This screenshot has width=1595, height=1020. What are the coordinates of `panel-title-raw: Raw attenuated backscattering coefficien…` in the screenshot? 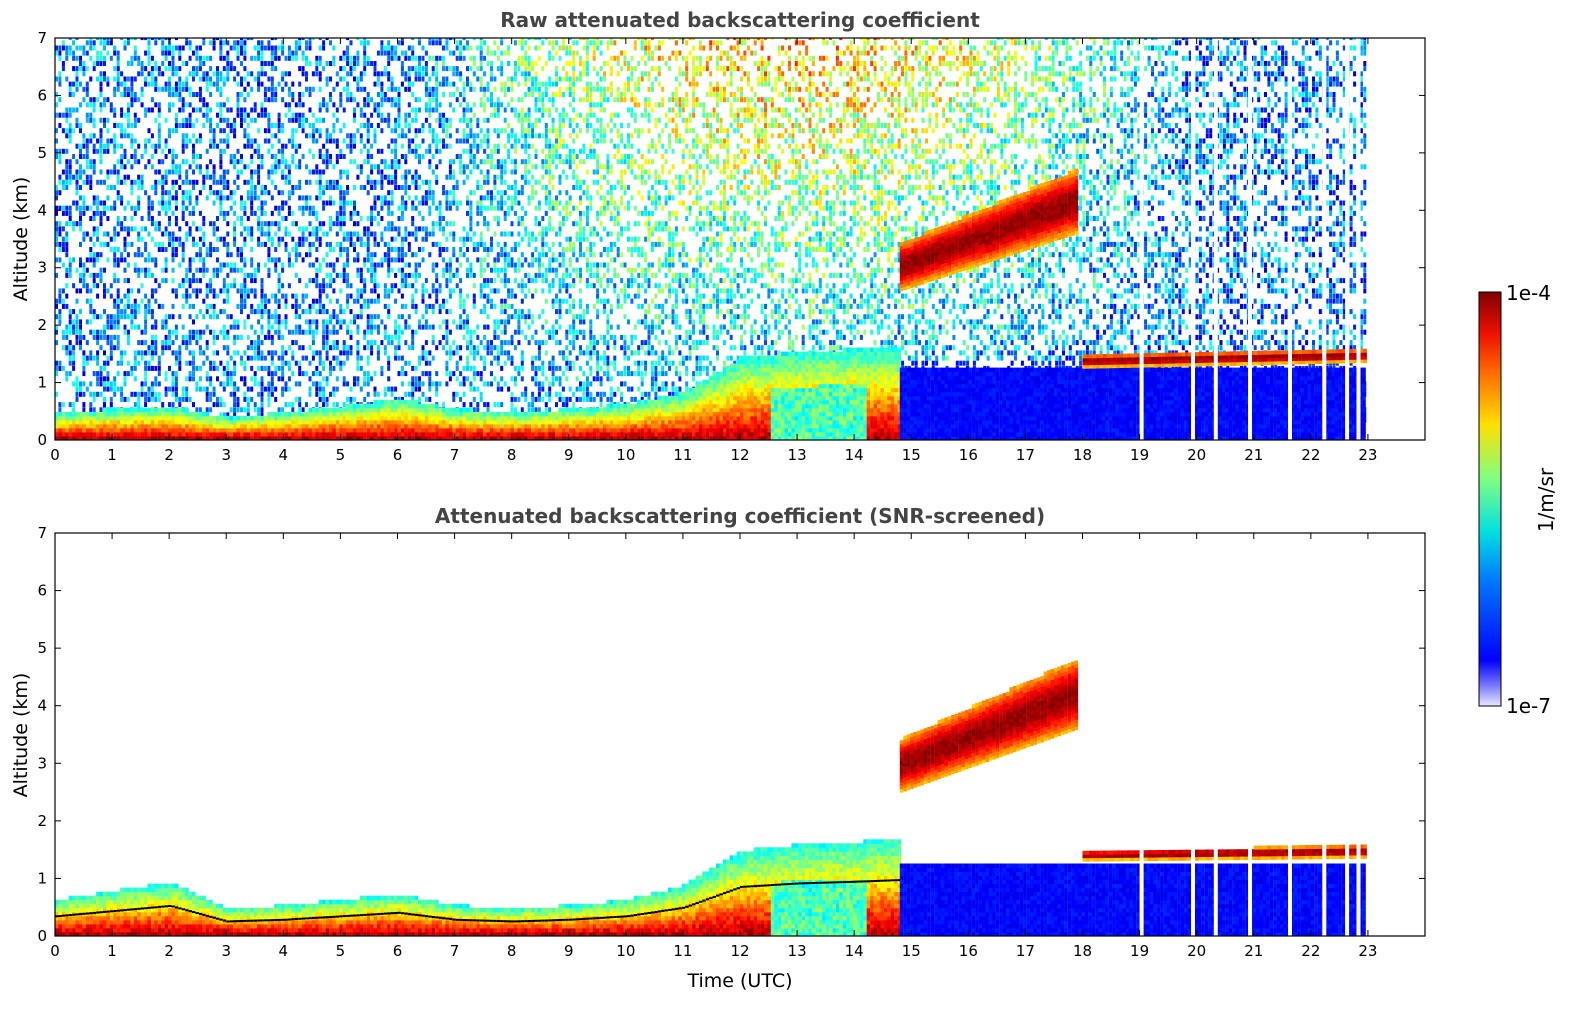 It's located at (740, 20).